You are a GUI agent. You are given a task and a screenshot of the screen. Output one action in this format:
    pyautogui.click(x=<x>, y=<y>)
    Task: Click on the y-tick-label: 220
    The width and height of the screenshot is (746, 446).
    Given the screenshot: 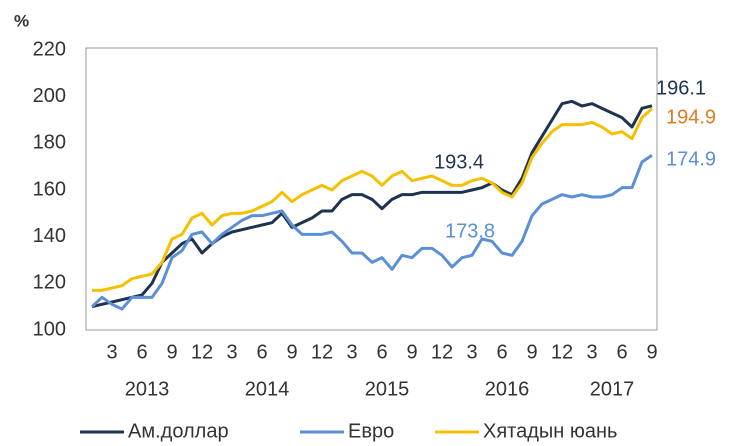 What is the action you would take?
    pyautogui.click(x=49, y=49)
    